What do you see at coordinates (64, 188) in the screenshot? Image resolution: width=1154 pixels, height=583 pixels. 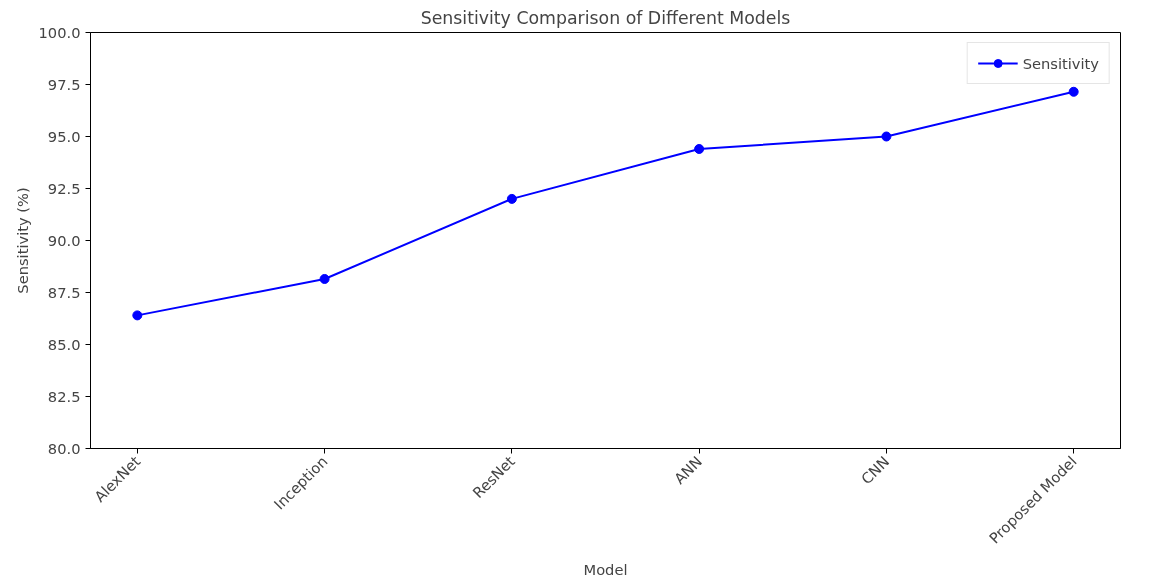 I see `y-tick-label: 92.5` at bounding box center [64, 188].